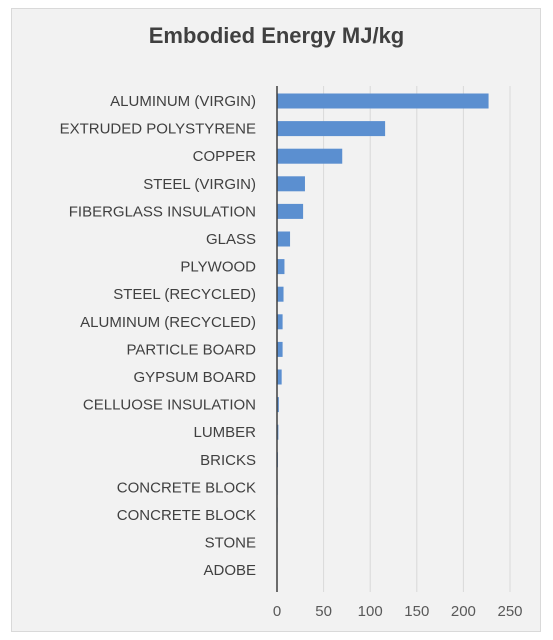 Image resolution: width=553 pixels, height=640 pixels. What do you see at coordinates (192, 349) in the screenshot?
I see `category-label: PARTICLE BOARD` at bounding box center [192, 349].